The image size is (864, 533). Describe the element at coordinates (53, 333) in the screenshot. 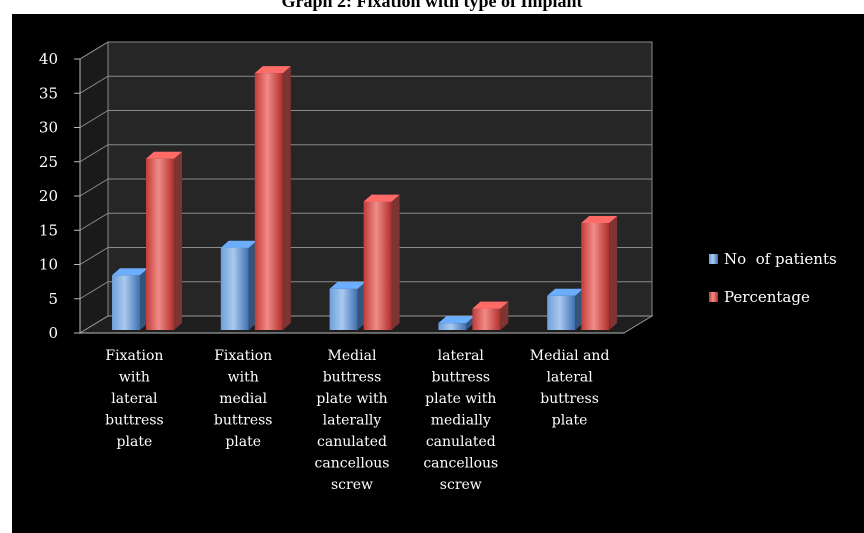

I see `y-tick-label: 0` at that location.